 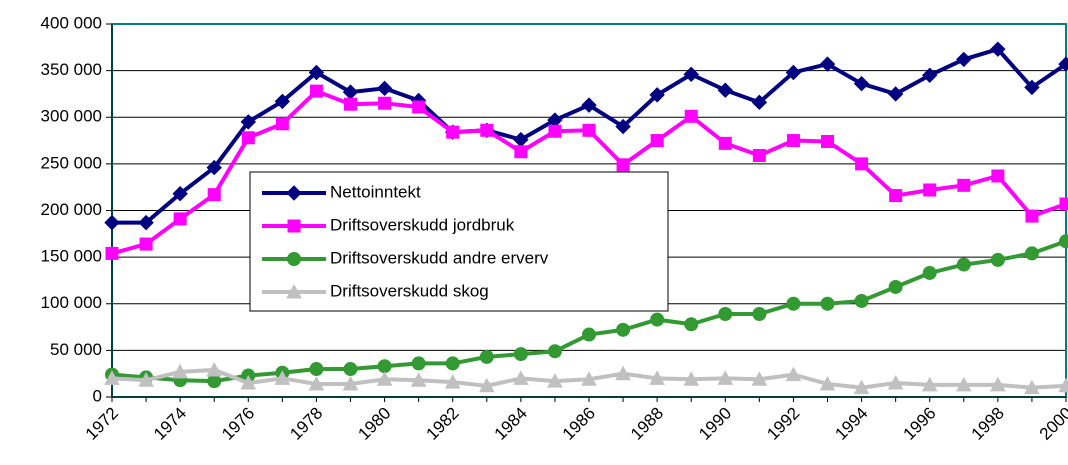 What do you see at coordinates (102, 424) in the screenshot?
I see `x-tick-label: 1972` at bounding box center [102, 424].